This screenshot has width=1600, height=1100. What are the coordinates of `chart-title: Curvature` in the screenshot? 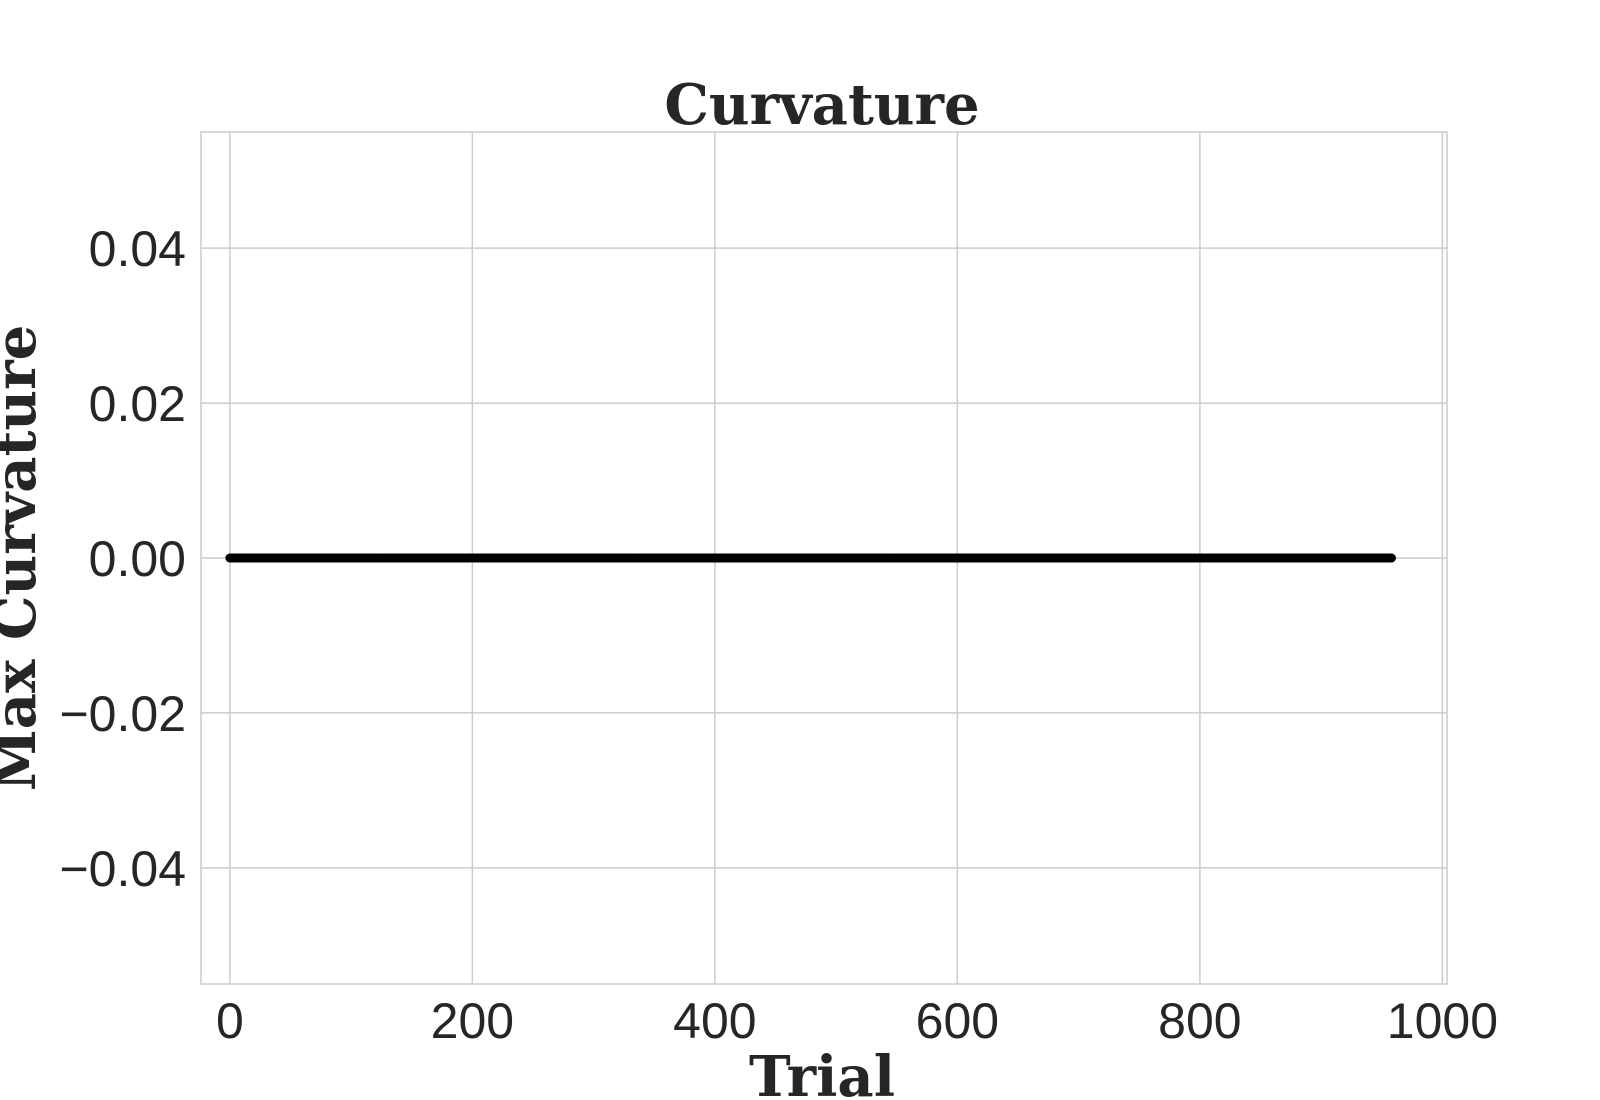 It's located at (821, 105).